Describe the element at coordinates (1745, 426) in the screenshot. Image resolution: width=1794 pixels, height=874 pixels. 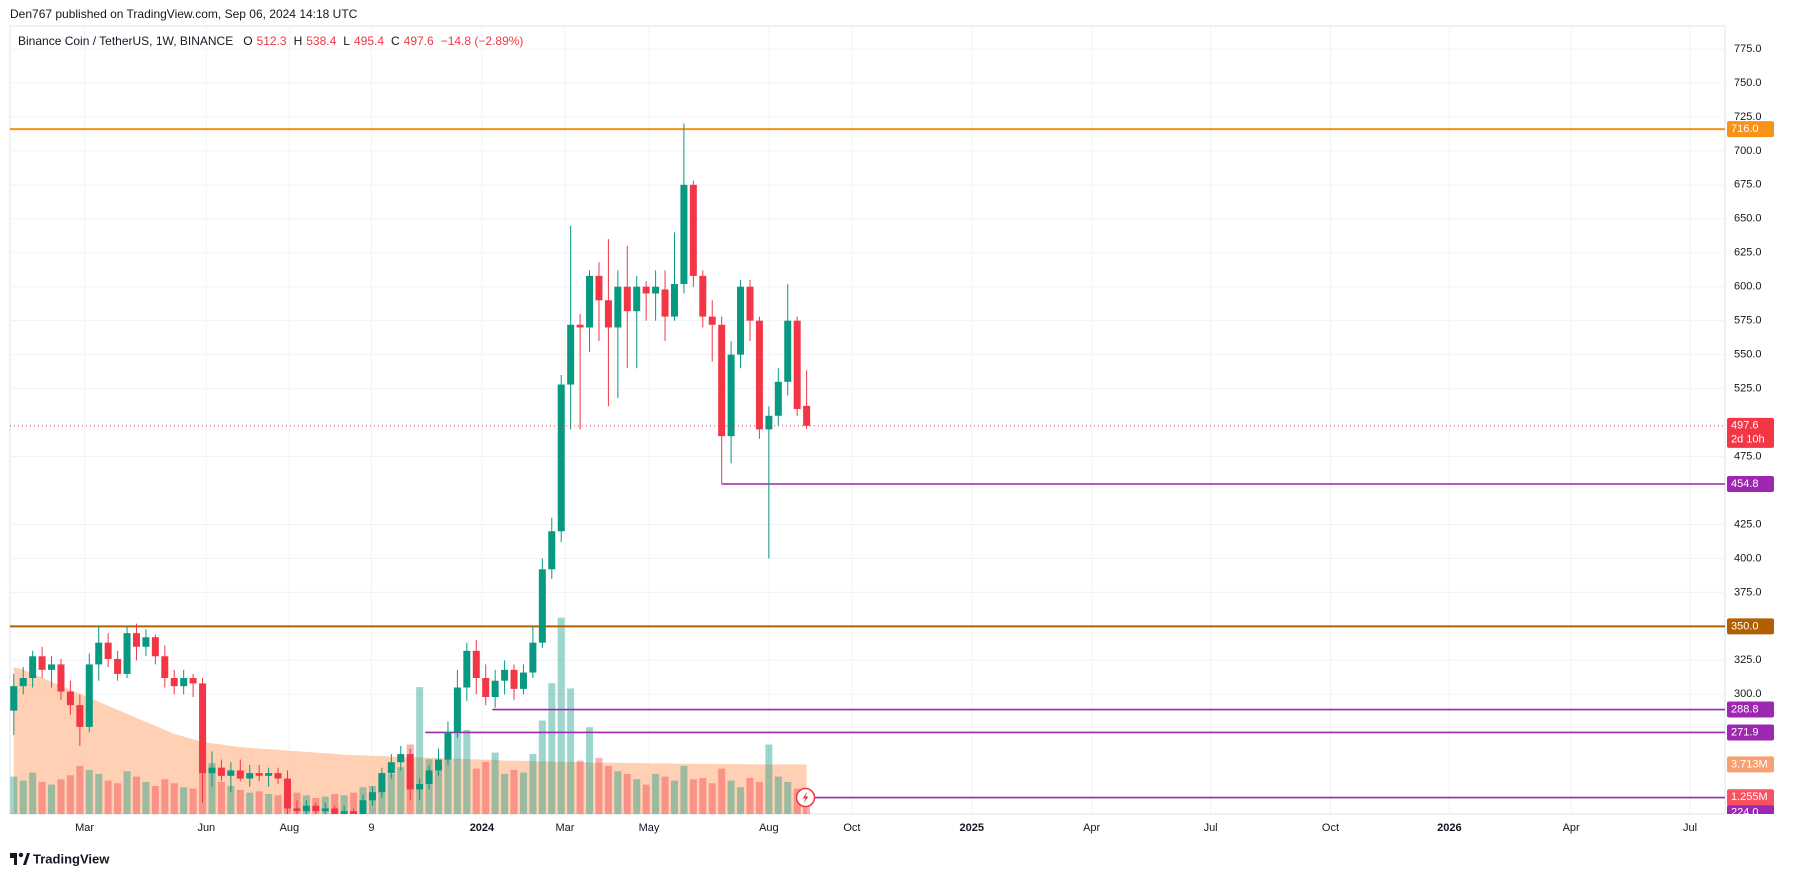
I see `price-label: 497.6` at that location.